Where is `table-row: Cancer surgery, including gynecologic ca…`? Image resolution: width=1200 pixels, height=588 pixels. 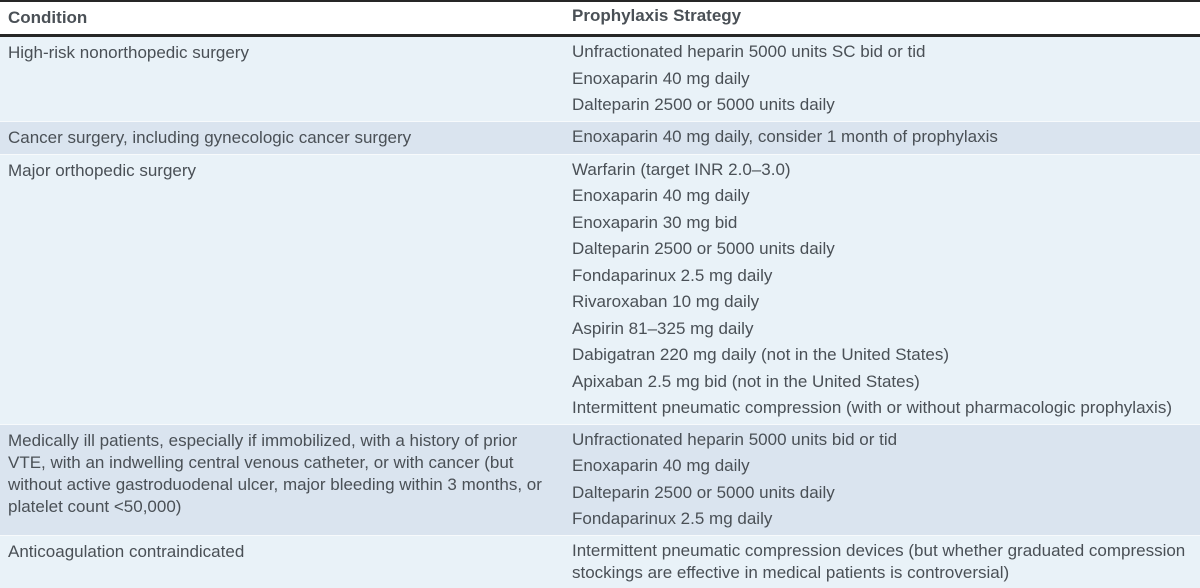 table-row: Cancer surgery, including gynecologic ca… is located at coordinates (600, 137).